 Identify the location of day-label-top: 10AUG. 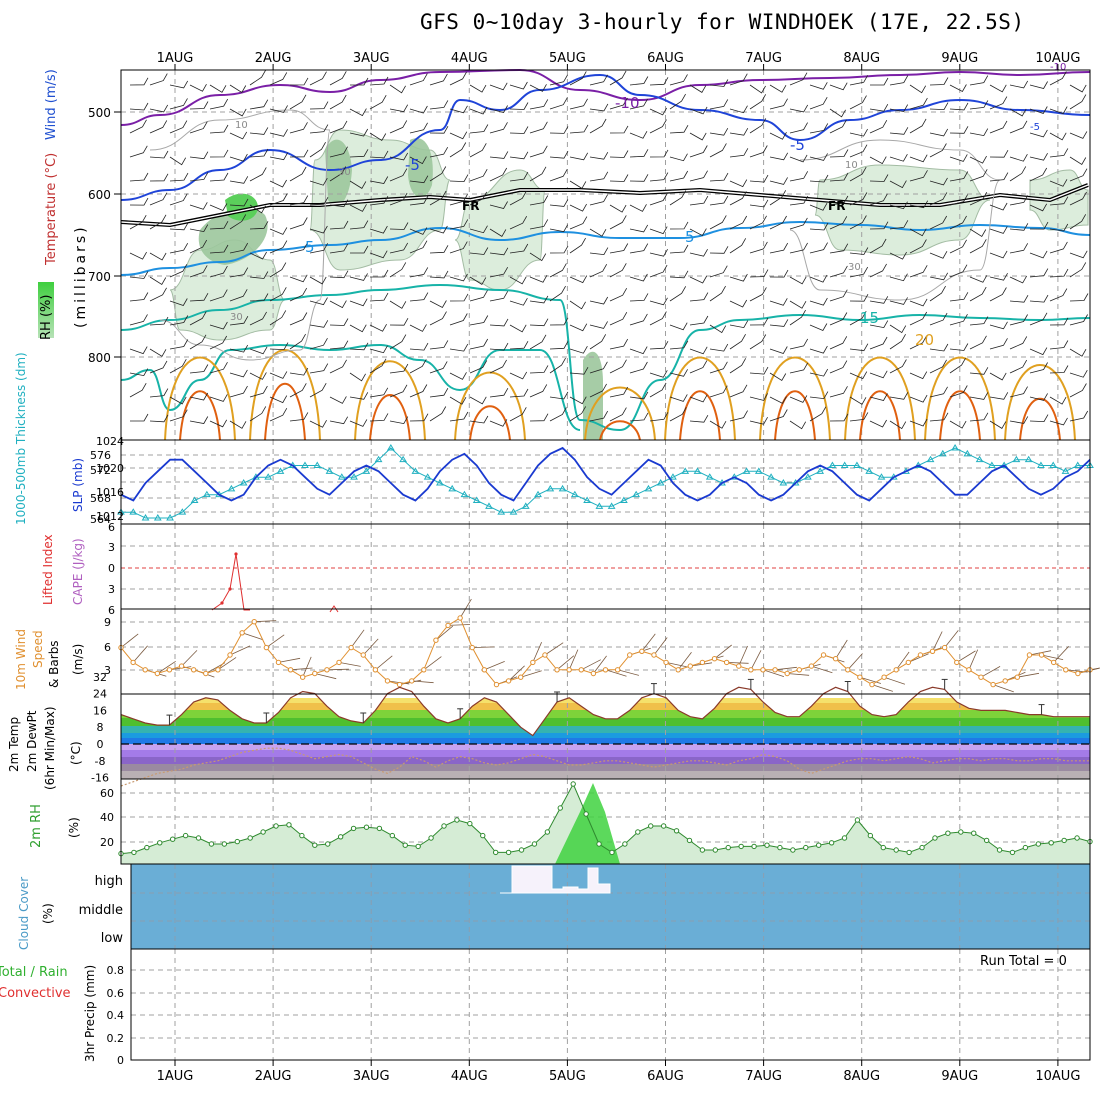
(1057, 58).